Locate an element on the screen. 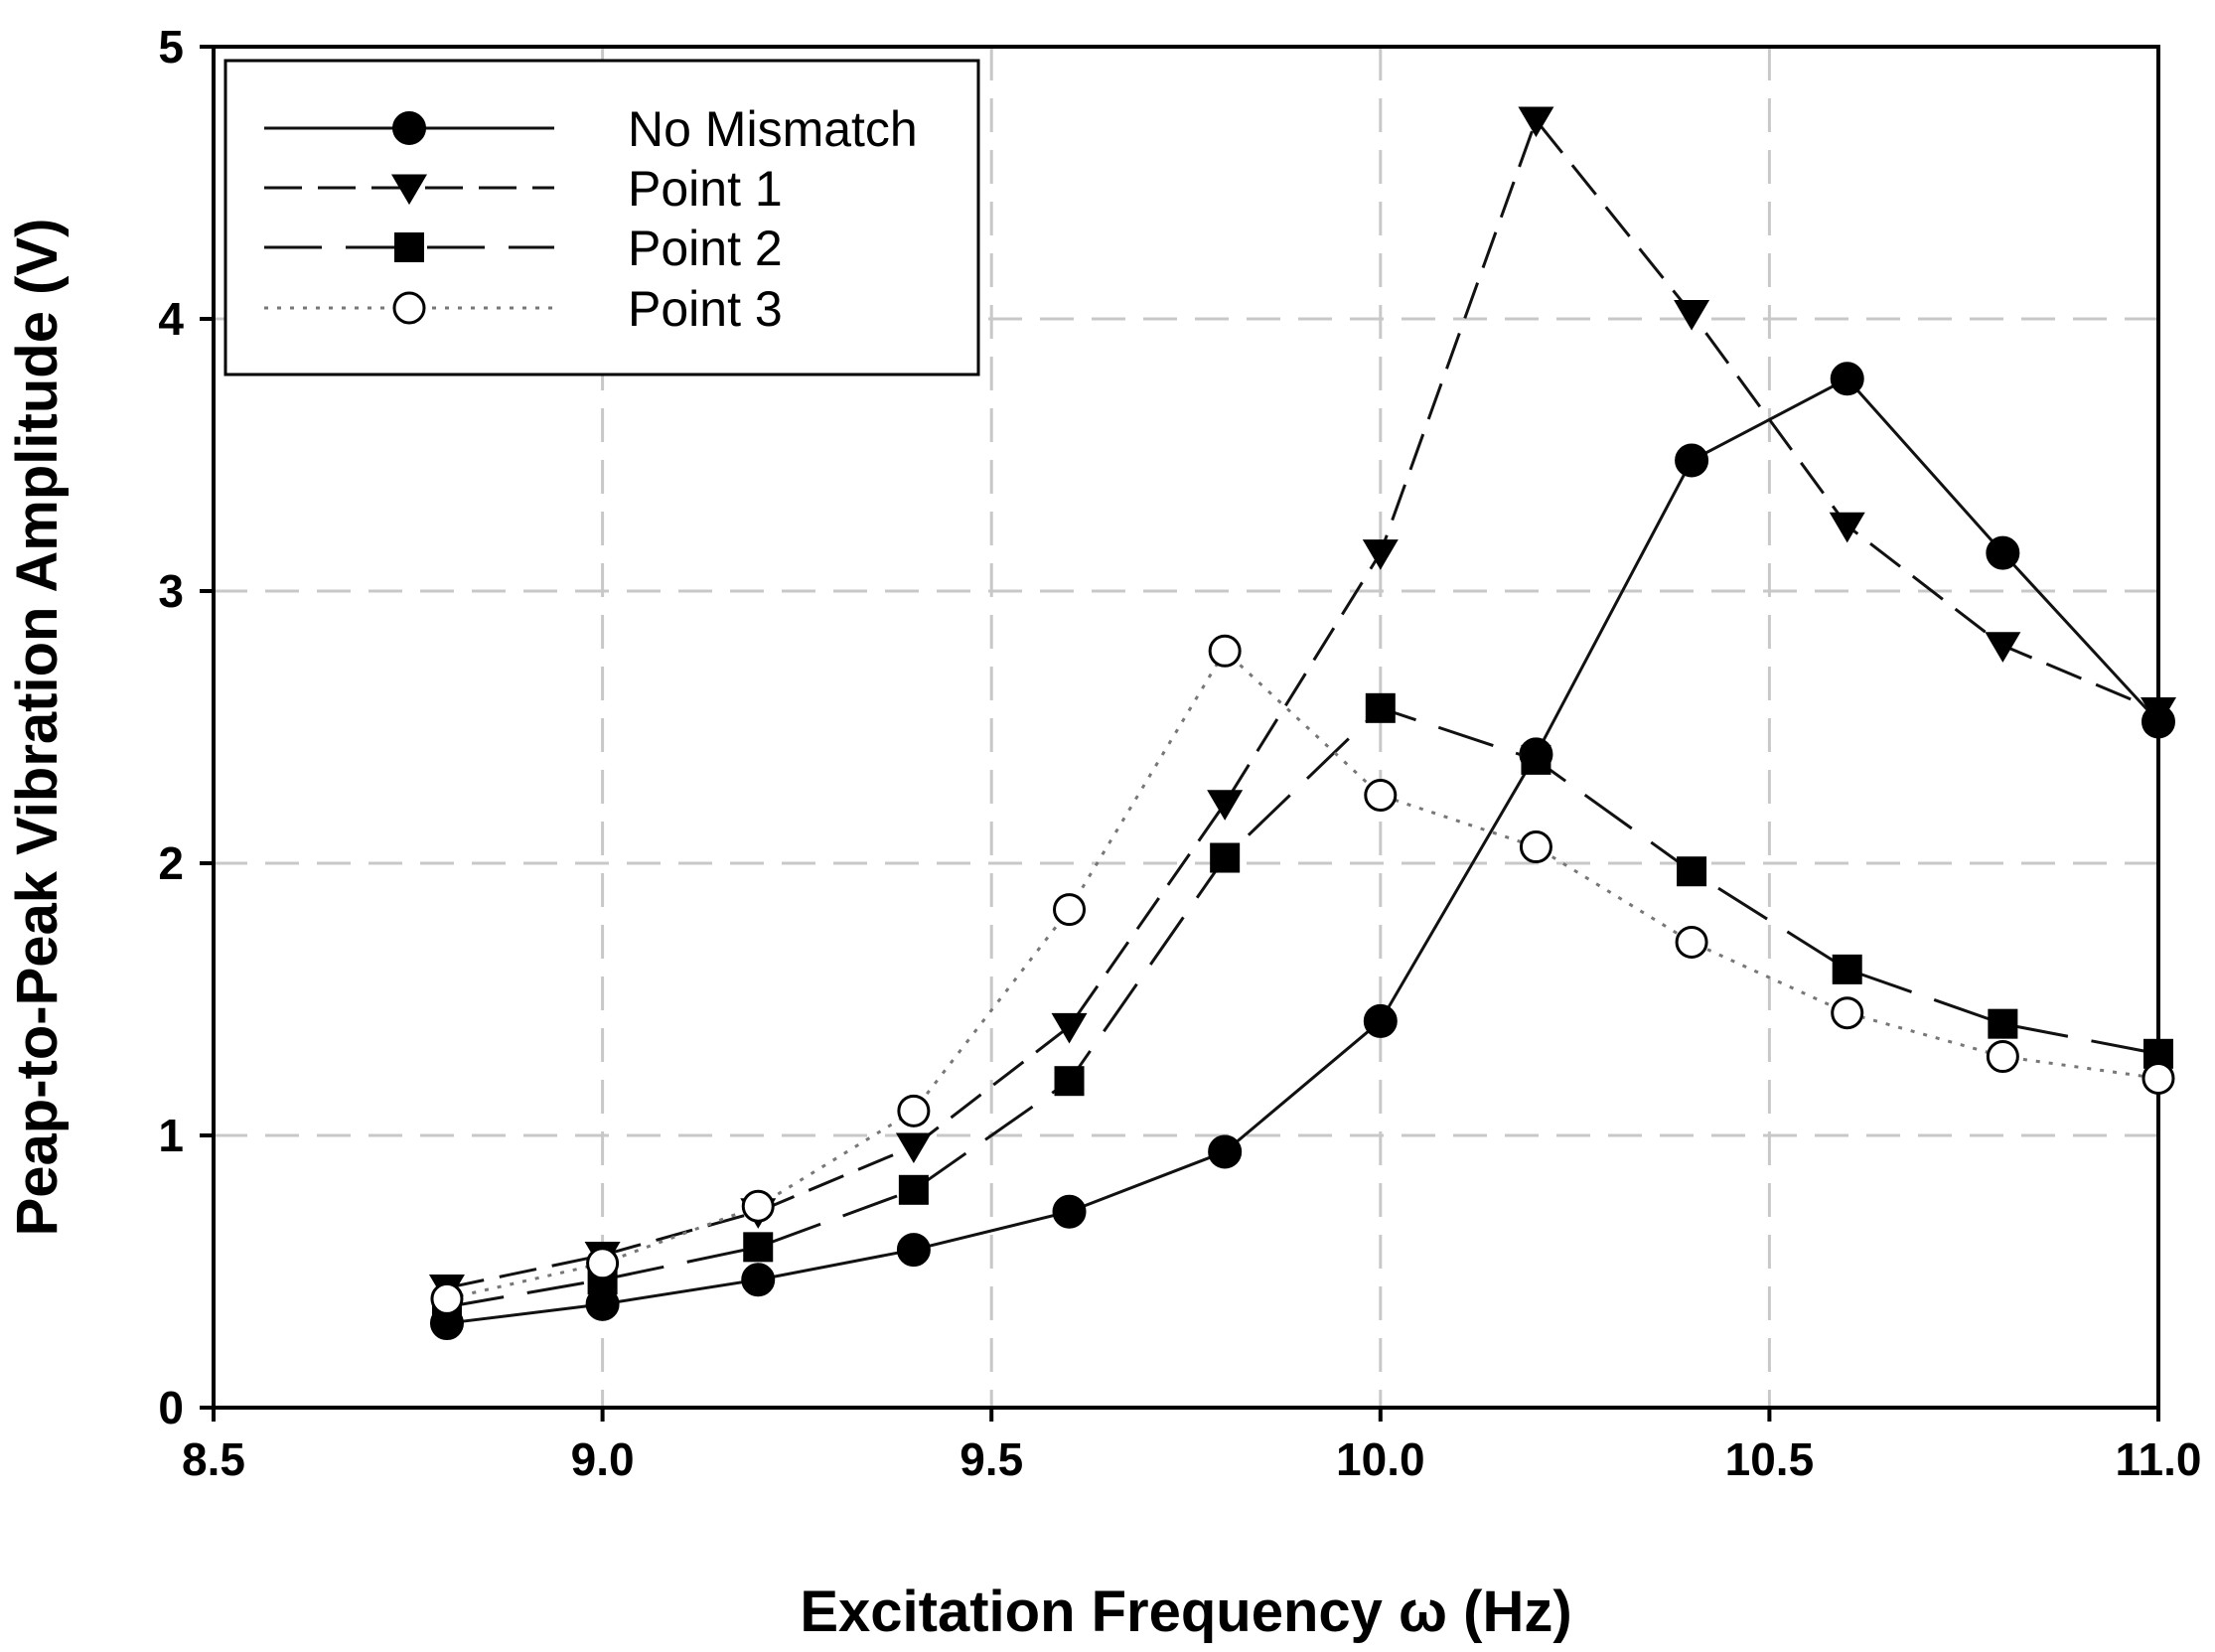  y-tick-label: 0 is located at coordinates (171, 1407).